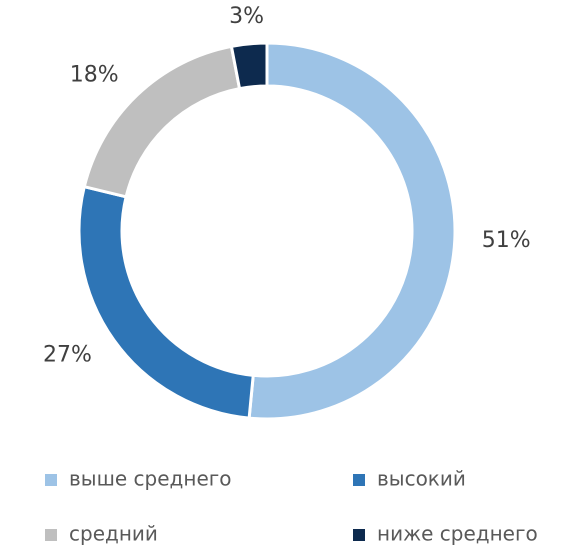 The height and width of the screenshot is (551, 565). What do you see at coordinates (150, 479) in the screenshot?
I see `legend-label: выше среднего` at bounding box center [150, 479].